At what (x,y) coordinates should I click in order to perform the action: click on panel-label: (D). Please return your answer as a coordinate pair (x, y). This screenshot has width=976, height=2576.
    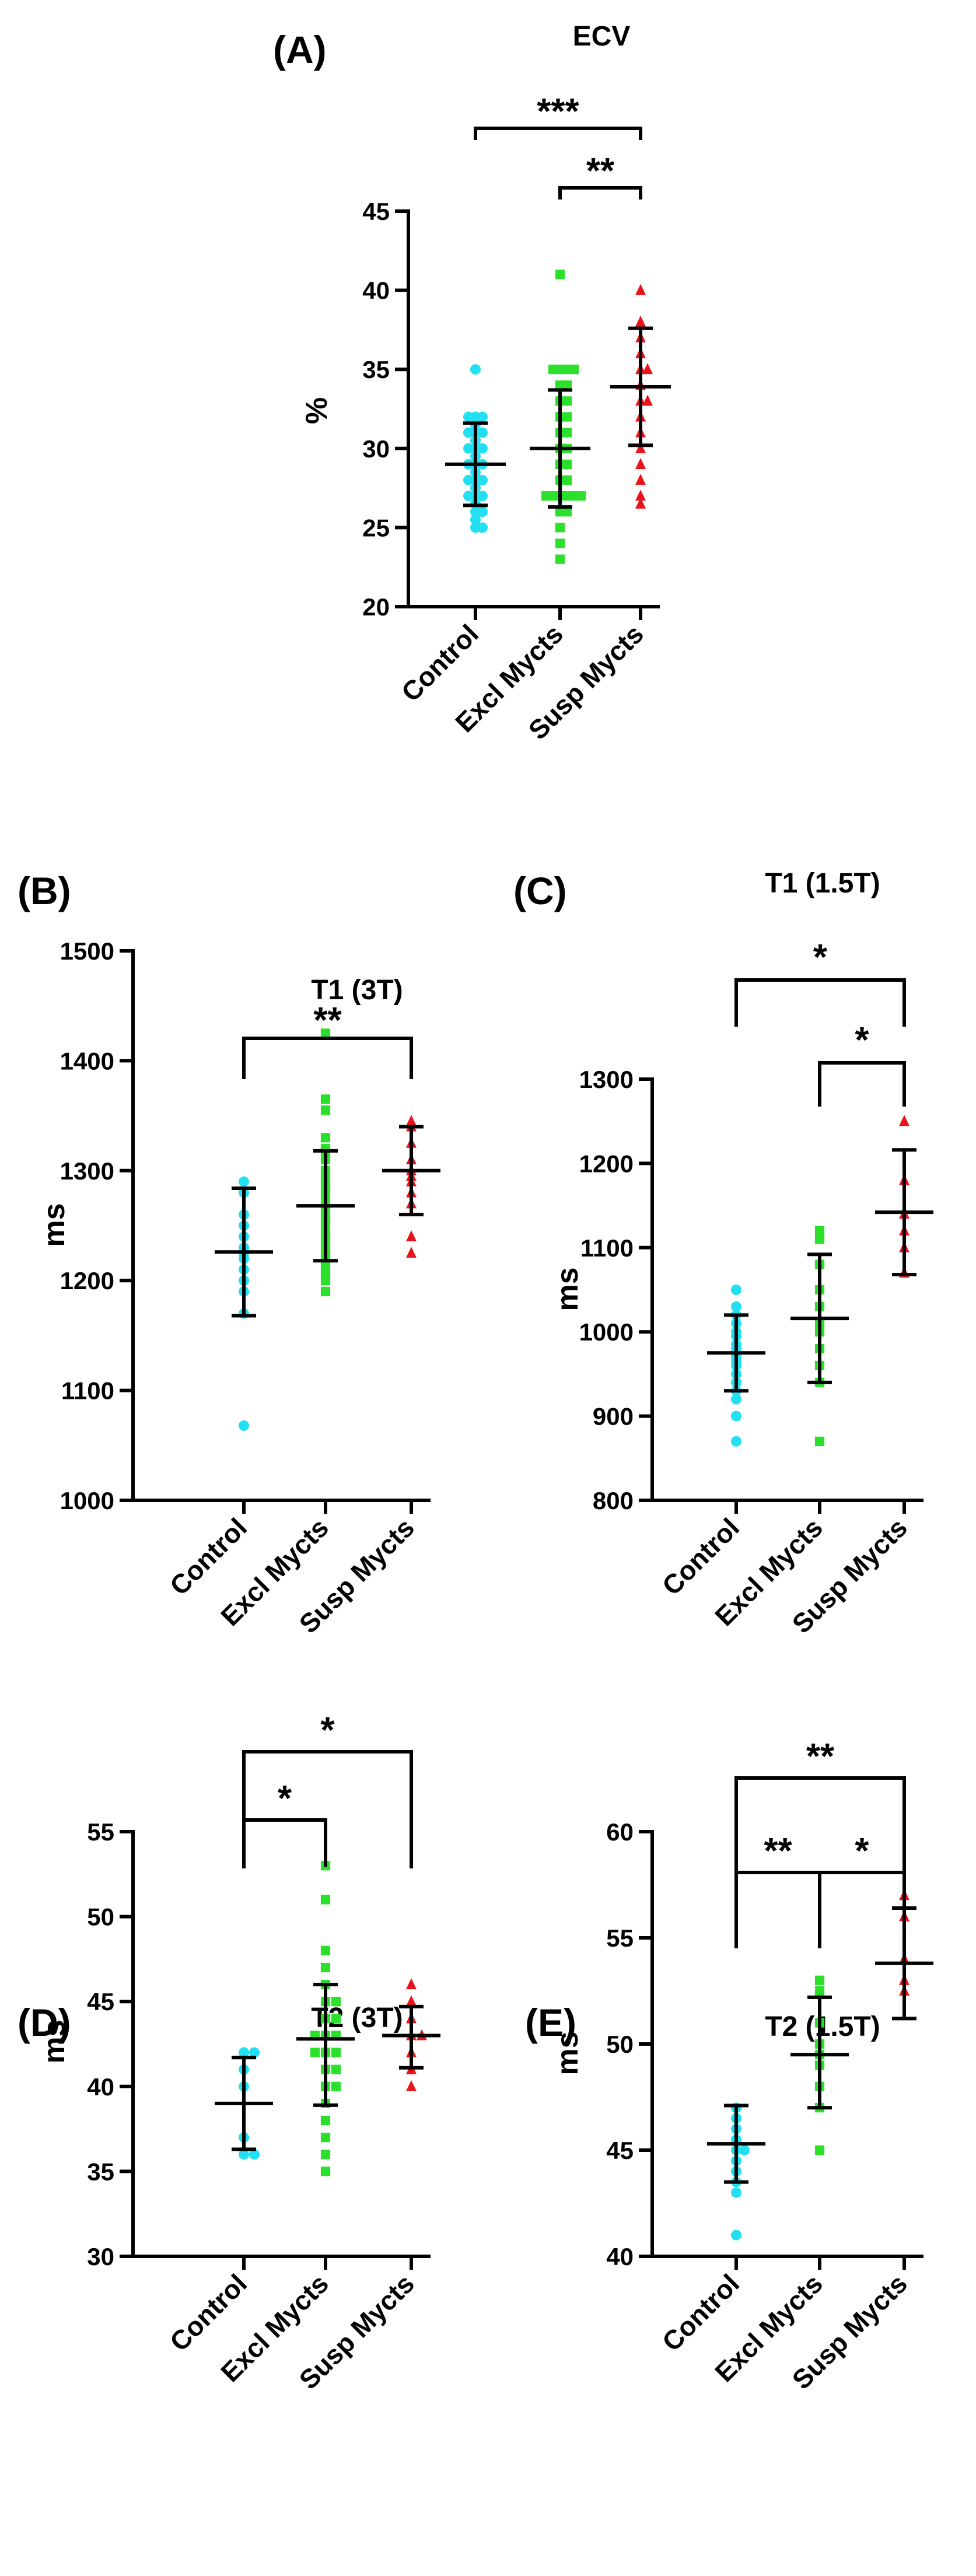
    Looking at the image, I should click on (44, 2022).